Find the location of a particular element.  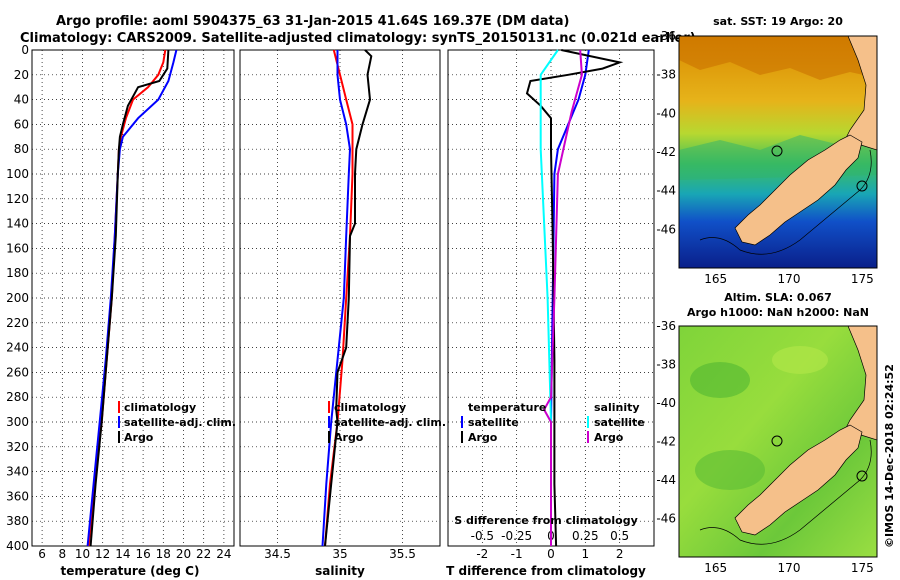

sst-warm-patch is located at coordinates (778, 58).